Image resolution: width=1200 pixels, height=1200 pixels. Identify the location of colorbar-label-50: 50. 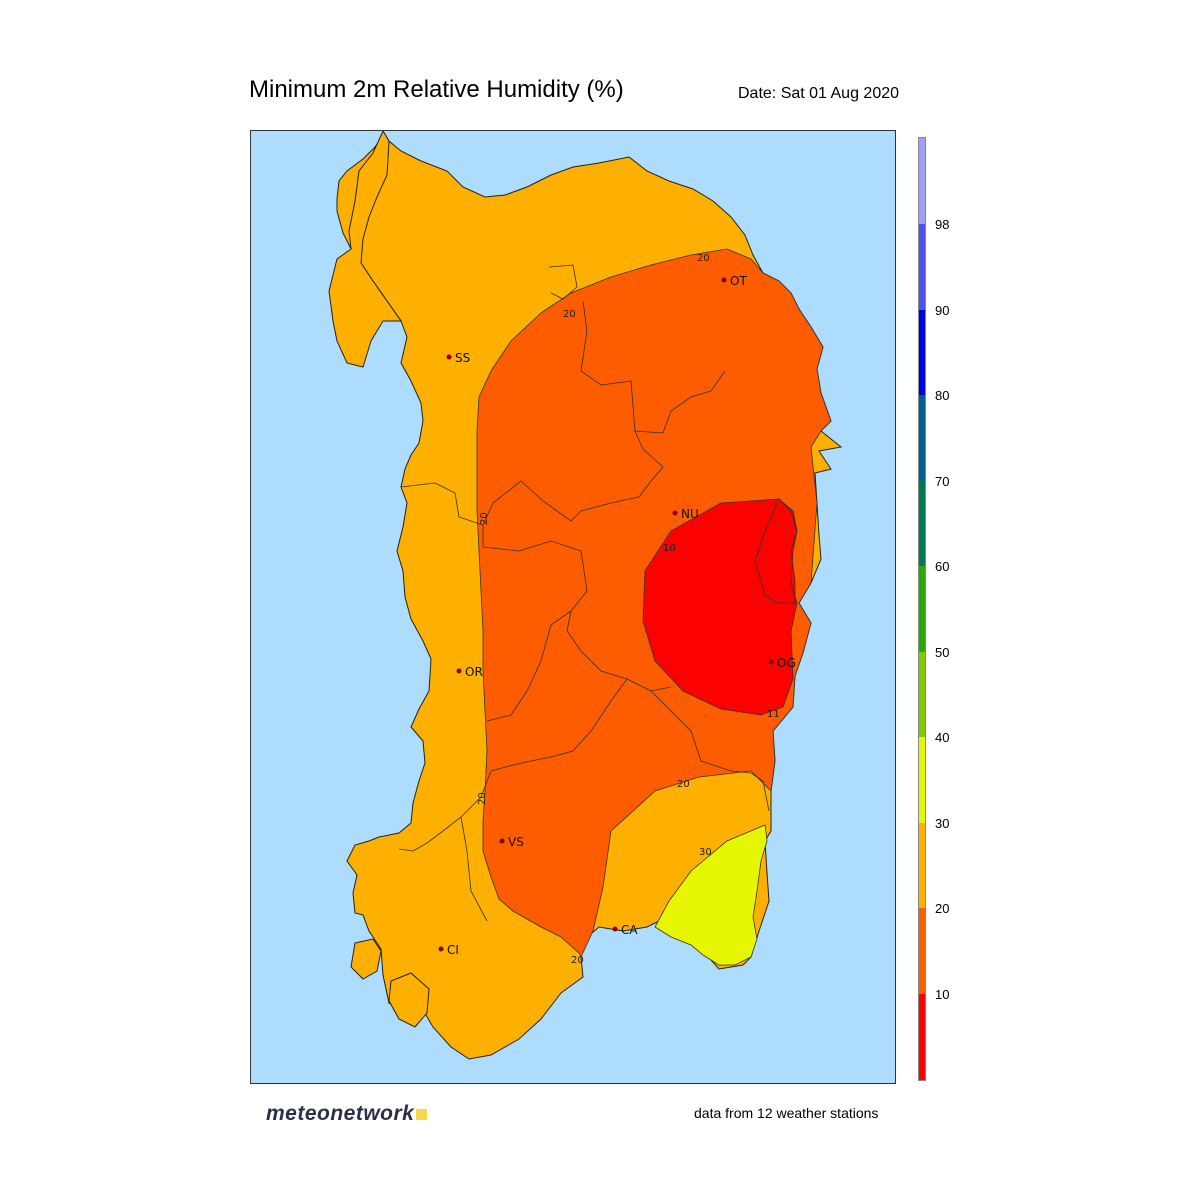
(942, 652).